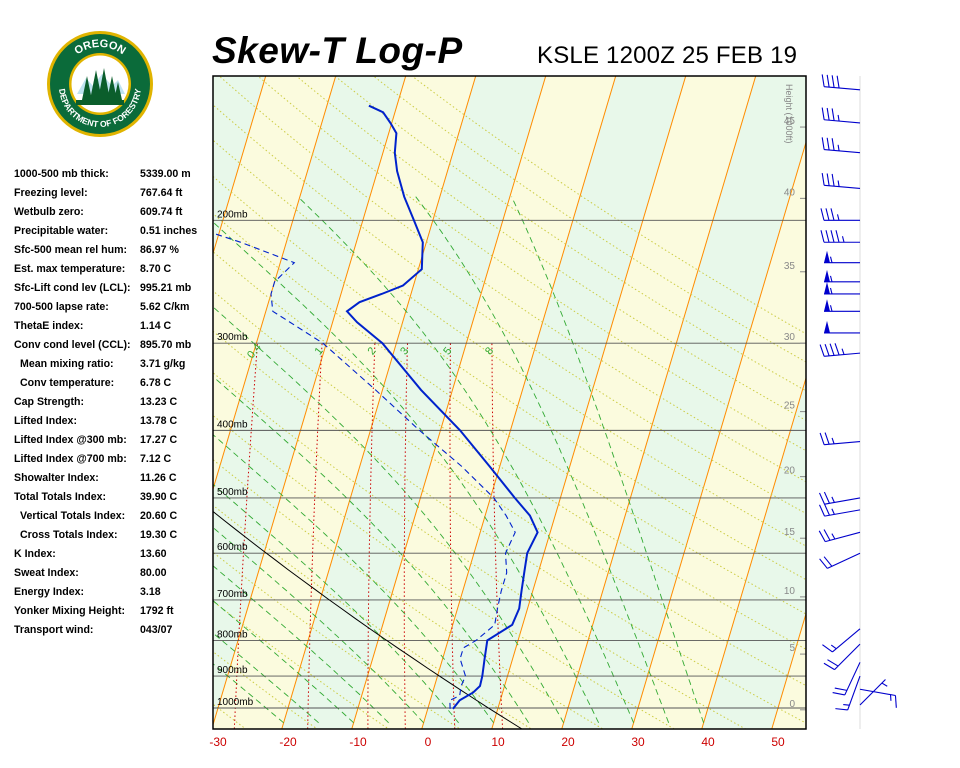  What do you see at coordinates (61, 307) in the screenshot?
I see `stat-label: 700-500 lapse rate:` at bounding box center [61, 307].